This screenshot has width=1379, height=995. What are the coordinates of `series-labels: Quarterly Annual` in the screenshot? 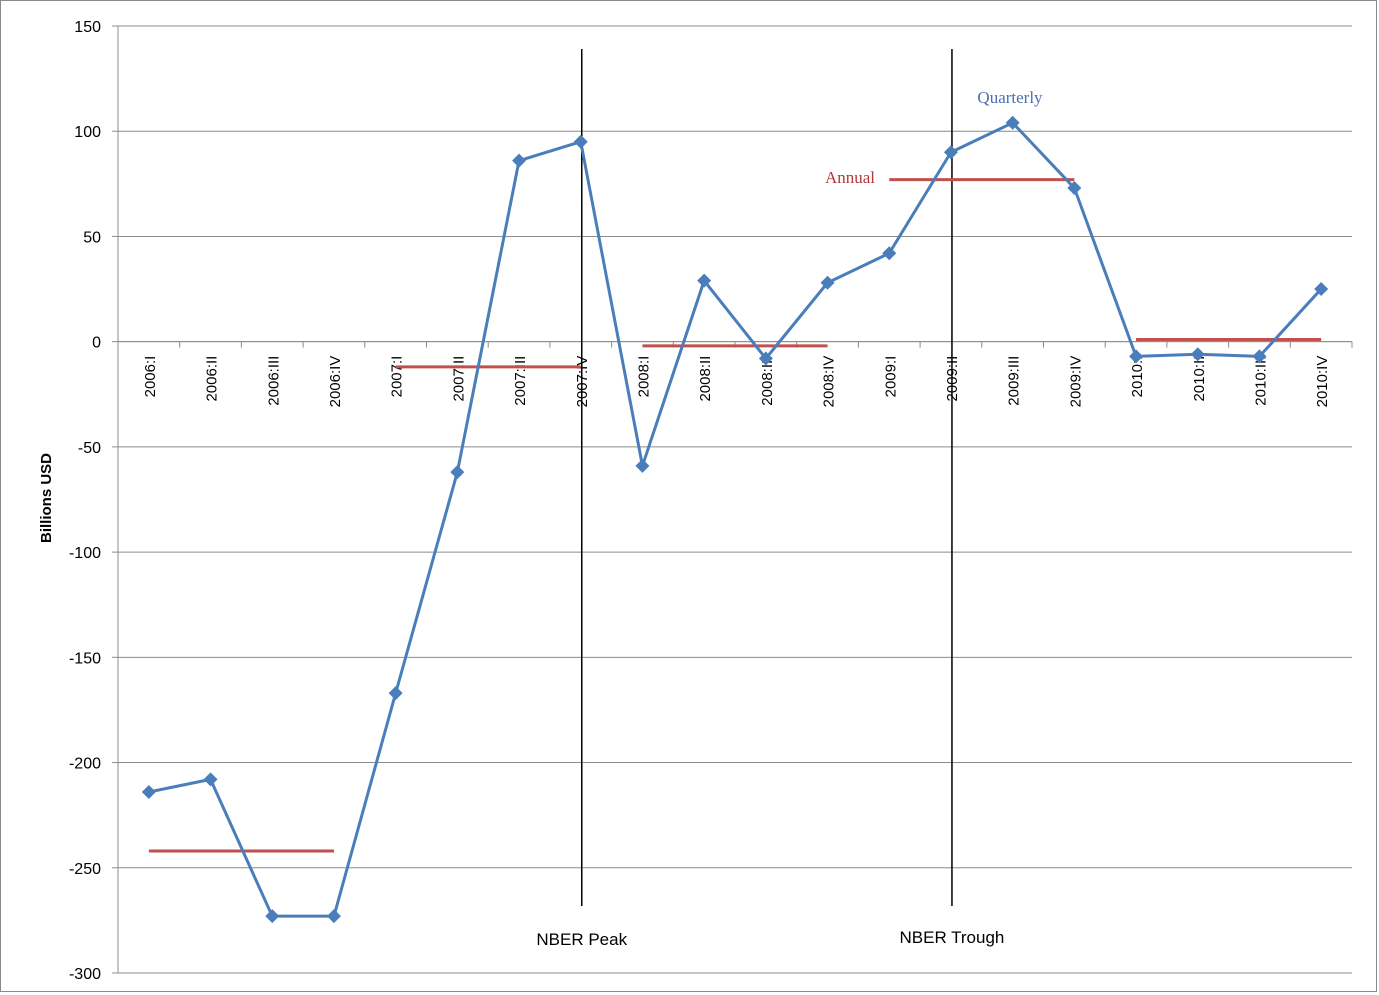 It's located at (934, 137).